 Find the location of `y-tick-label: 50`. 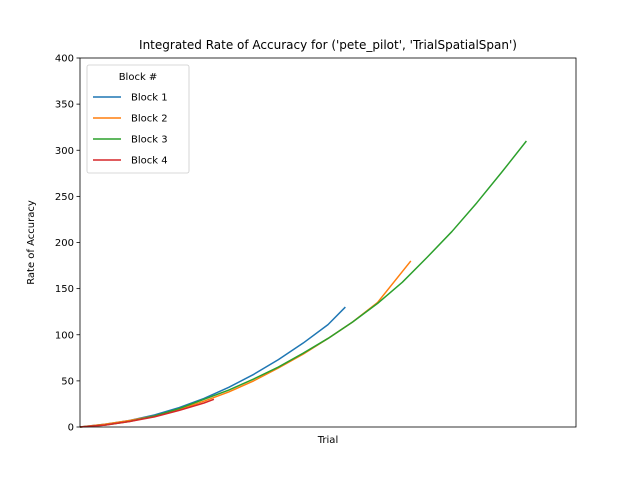

y-tick-label: 50 is located at coordinates (67, 381).